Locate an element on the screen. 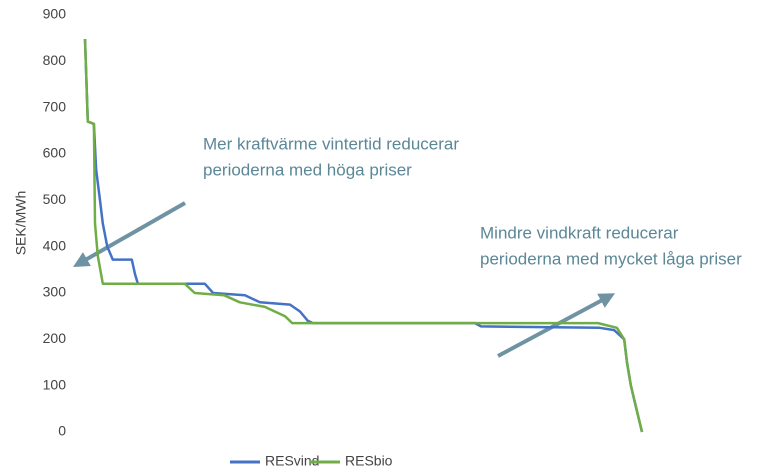  annotation: perioderna med höga priser is located at coordinates (307, 169).